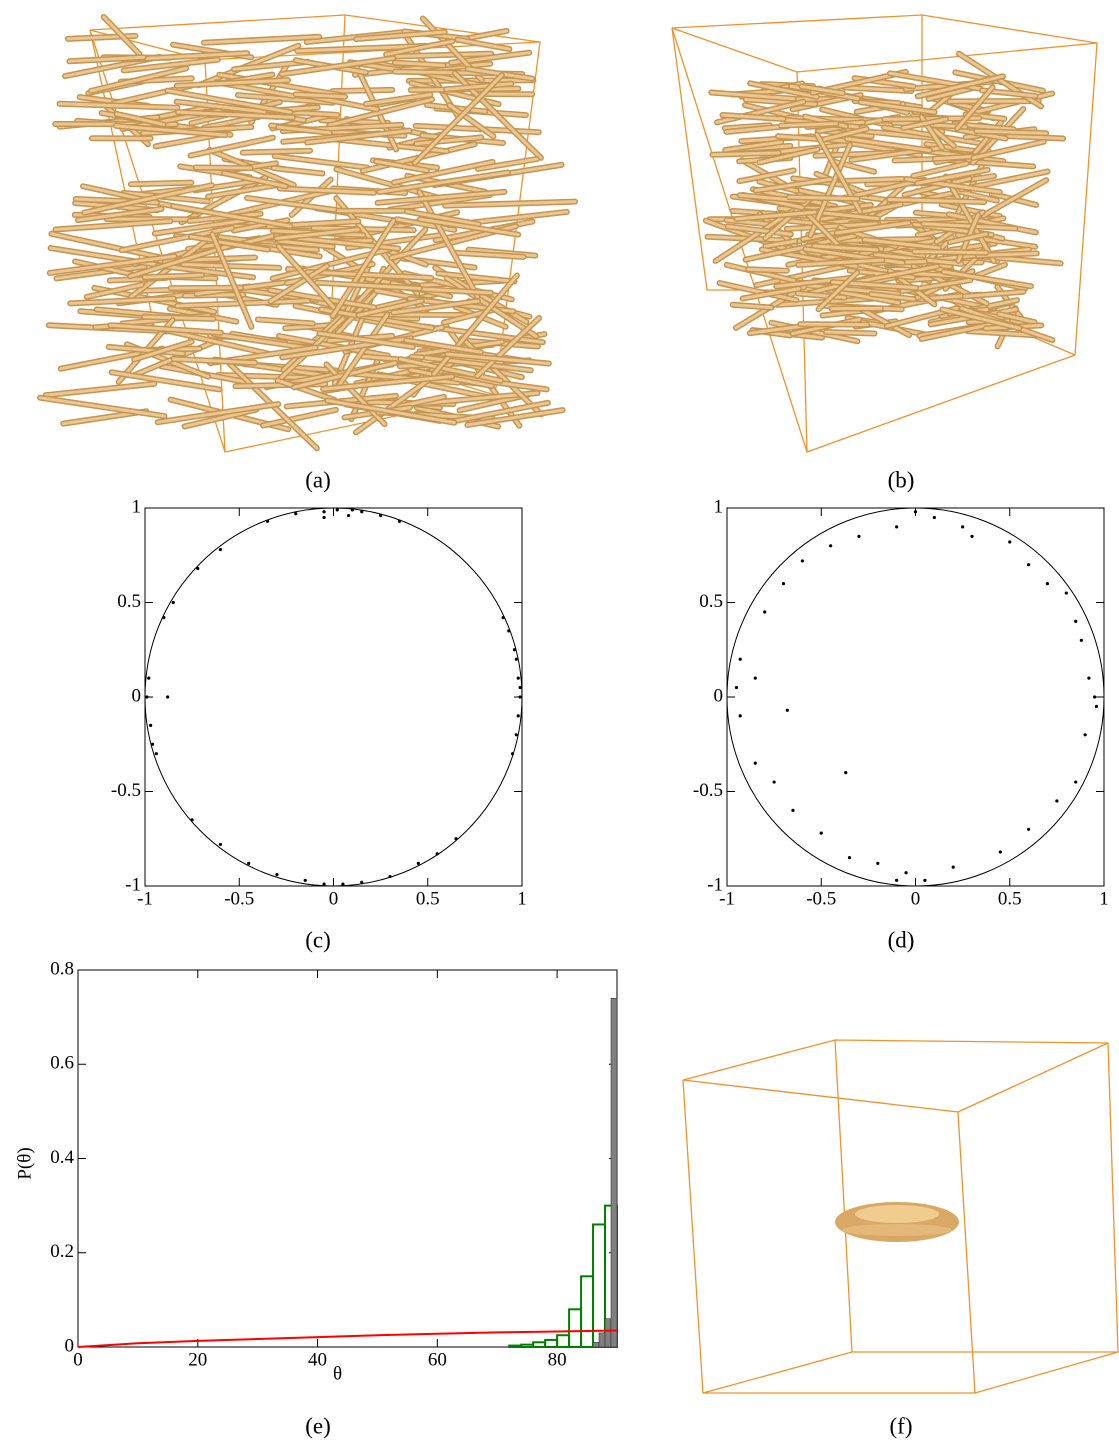  Describe the element at coordinates (318, 939) in the screenshot. I see `panel-caption: (c)` at that location.